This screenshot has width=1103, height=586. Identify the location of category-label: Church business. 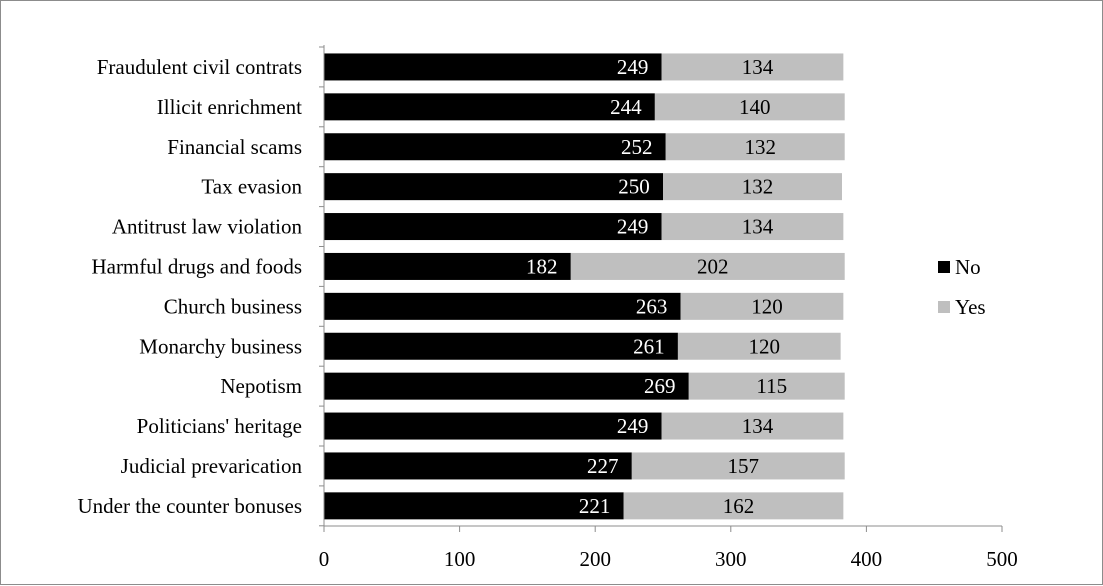
(233, 306).